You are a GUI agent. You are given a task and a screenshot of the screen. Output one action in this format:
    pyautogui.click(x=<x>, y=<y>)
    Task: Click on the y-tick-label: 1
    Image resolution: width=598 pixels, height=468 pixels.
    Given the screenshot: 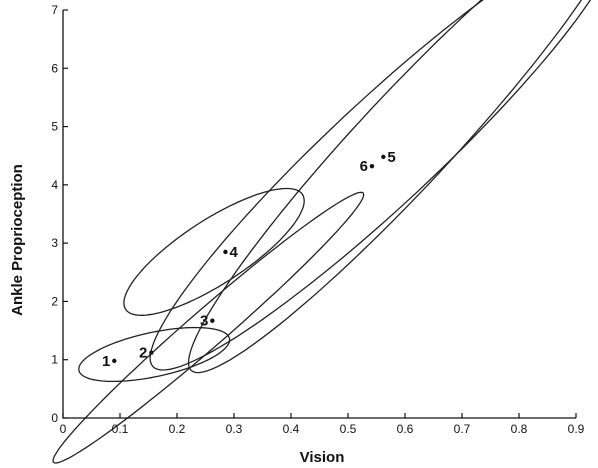 What is the action you would take?
    pyautogui.click(x=54, y=360)
    